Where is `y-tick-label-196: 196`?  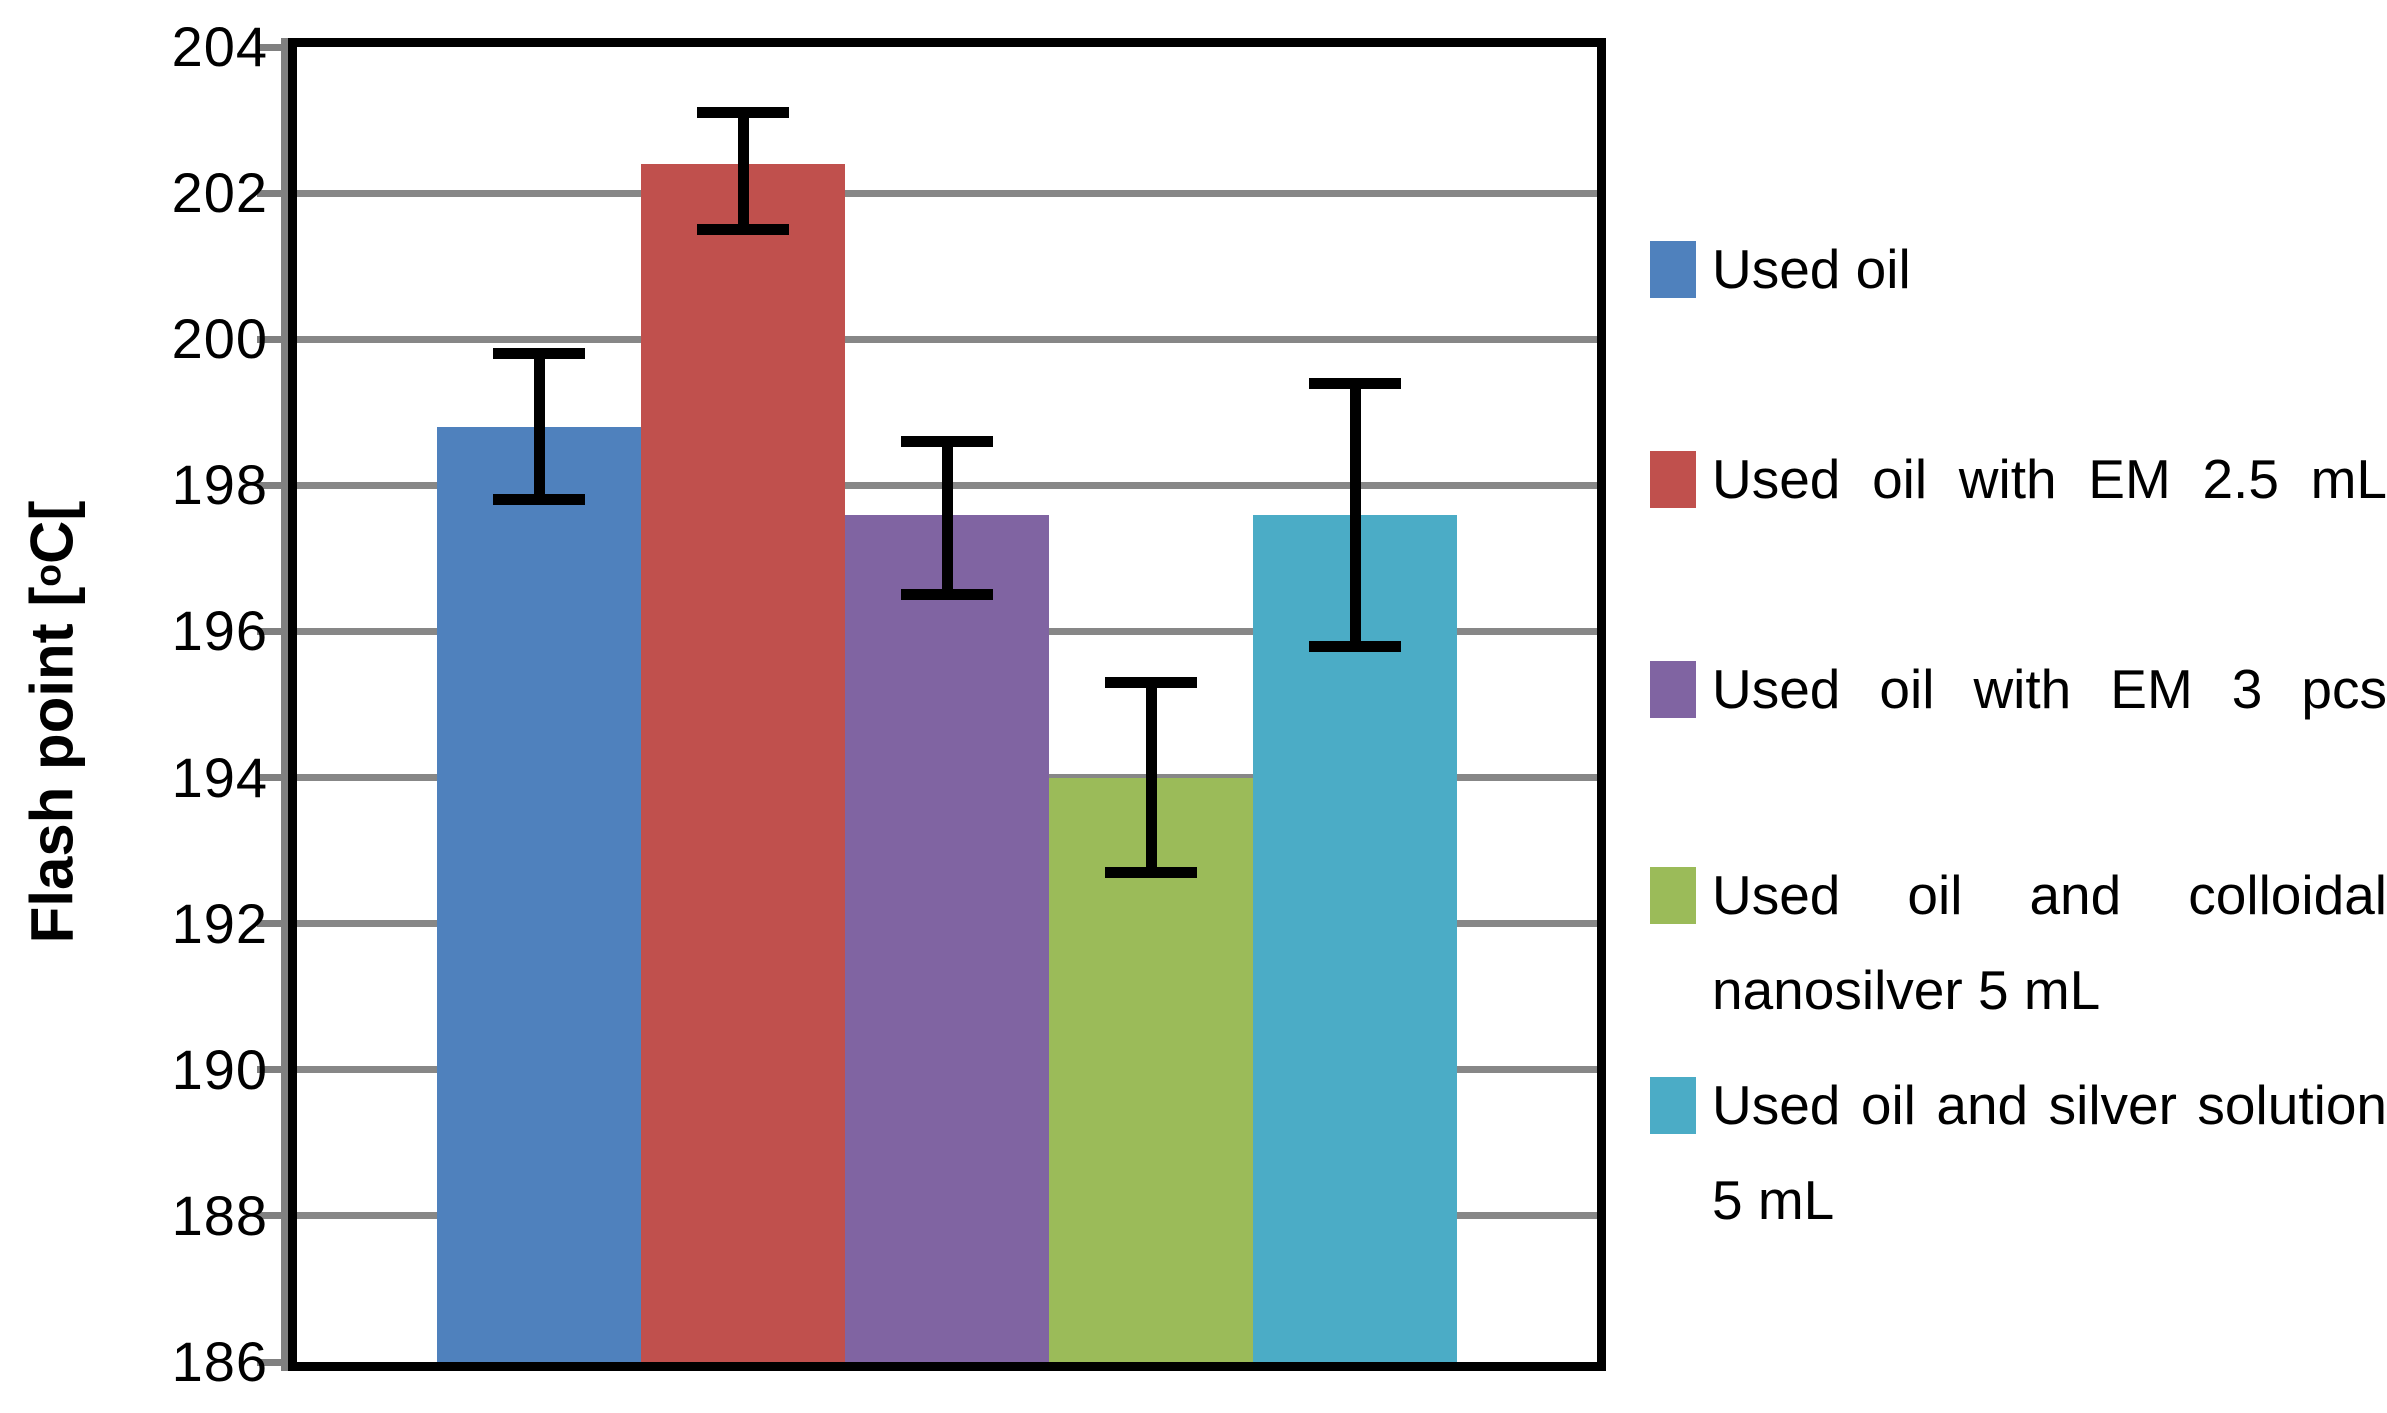 y-tick-label-196: 196 is located at coordinates (219, 631).